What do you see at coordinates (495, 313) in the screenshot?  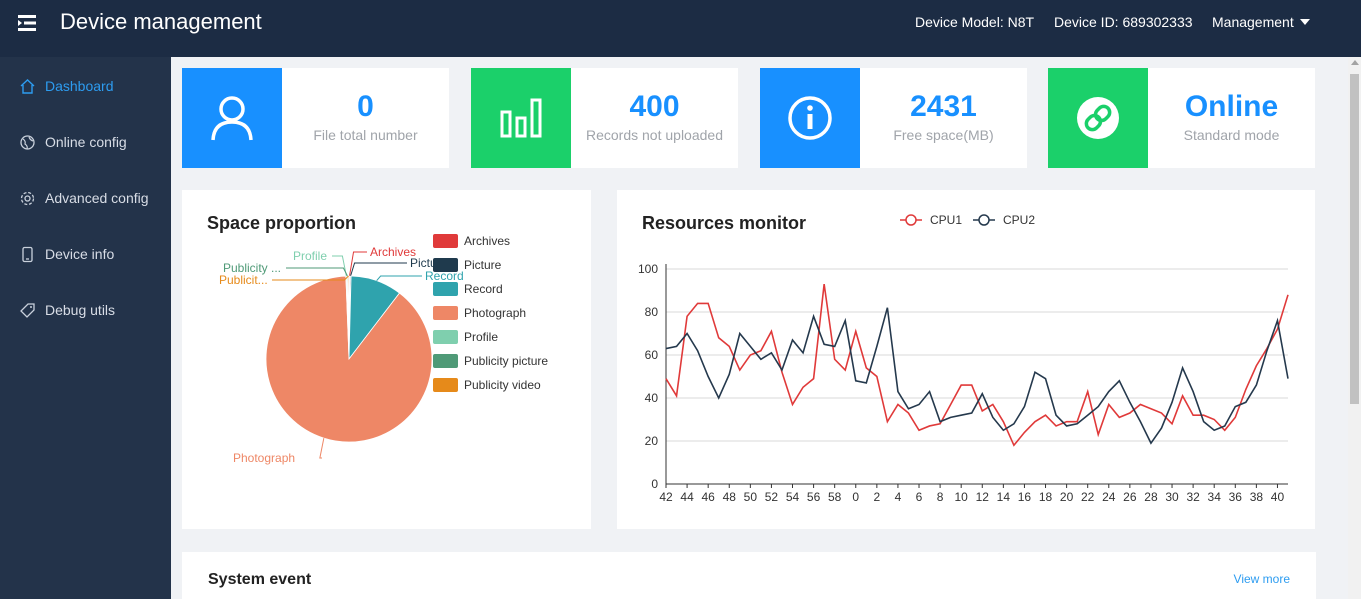 I see `legend-label: Photograph` at bounding box center [495, 313].